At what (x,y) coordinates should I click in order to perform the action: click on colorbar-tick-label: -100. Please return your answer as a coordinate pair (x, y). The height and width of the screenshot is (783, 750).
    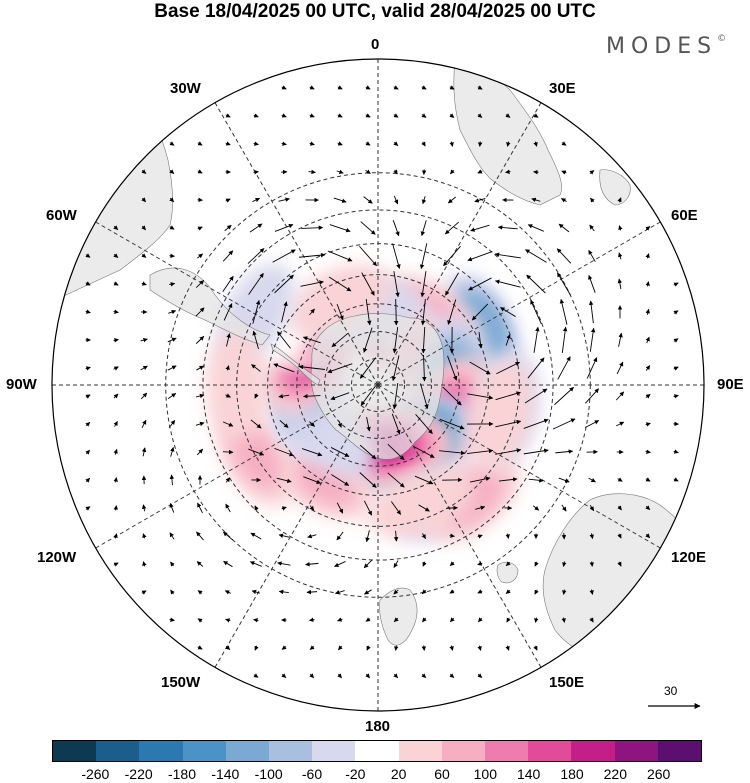
    Looking at the image, I should click on (268, 774).